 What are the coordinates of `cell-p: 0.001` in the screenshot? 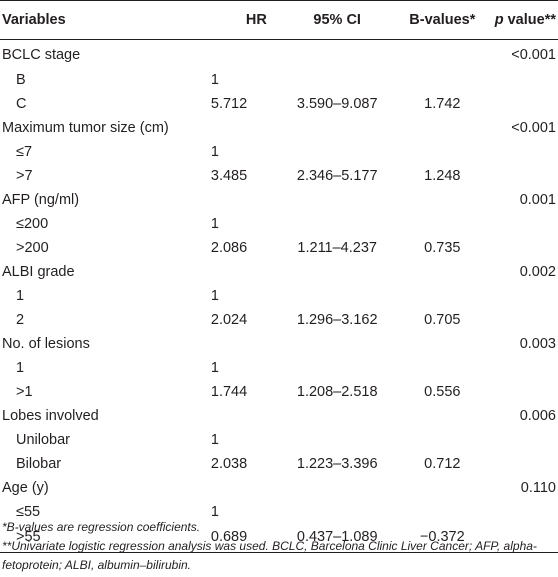 It's located at (537, 200).